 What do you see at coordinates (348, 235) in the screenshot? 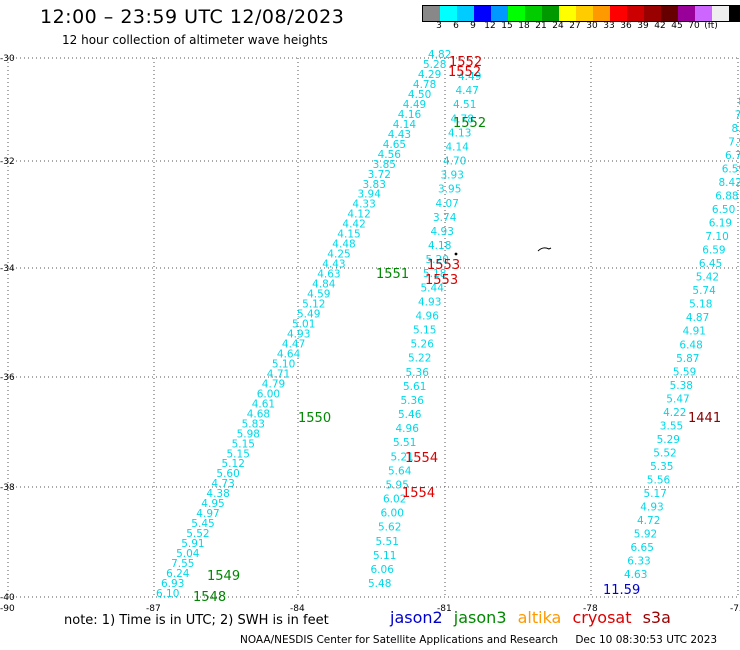
I see `wave-height-value: 4.15` at bounding box center [348, 235].